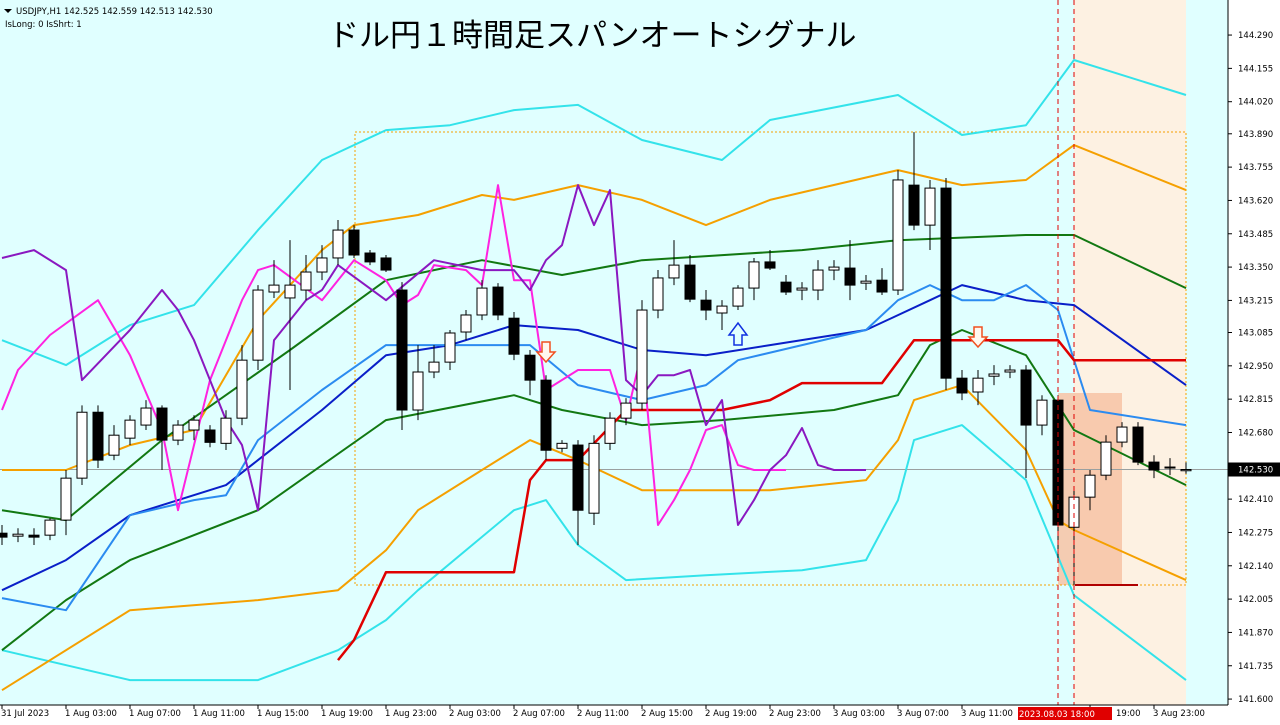 This screenshot has height=725, width=1280. I want to click on y-tick-label: 142.410, so click(1255, 500).